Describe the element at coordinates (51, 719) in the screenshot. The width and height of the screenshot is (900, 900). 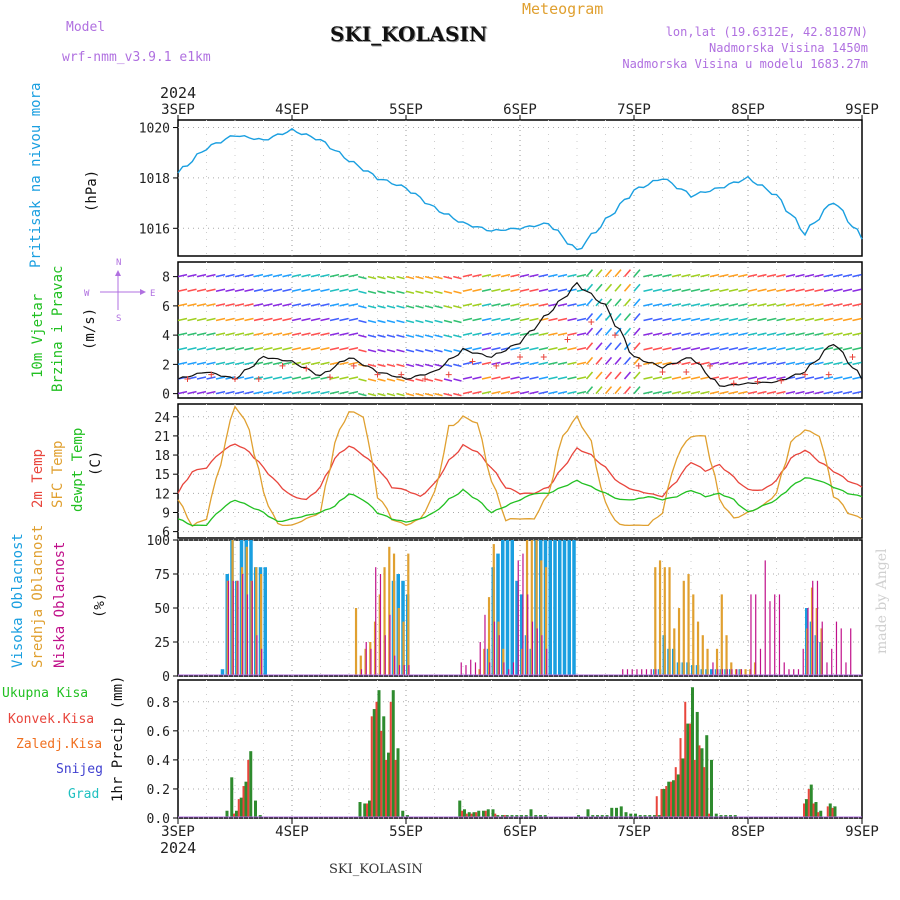
I see `precip-legend-conv: Konvek.Kisa` at that location.